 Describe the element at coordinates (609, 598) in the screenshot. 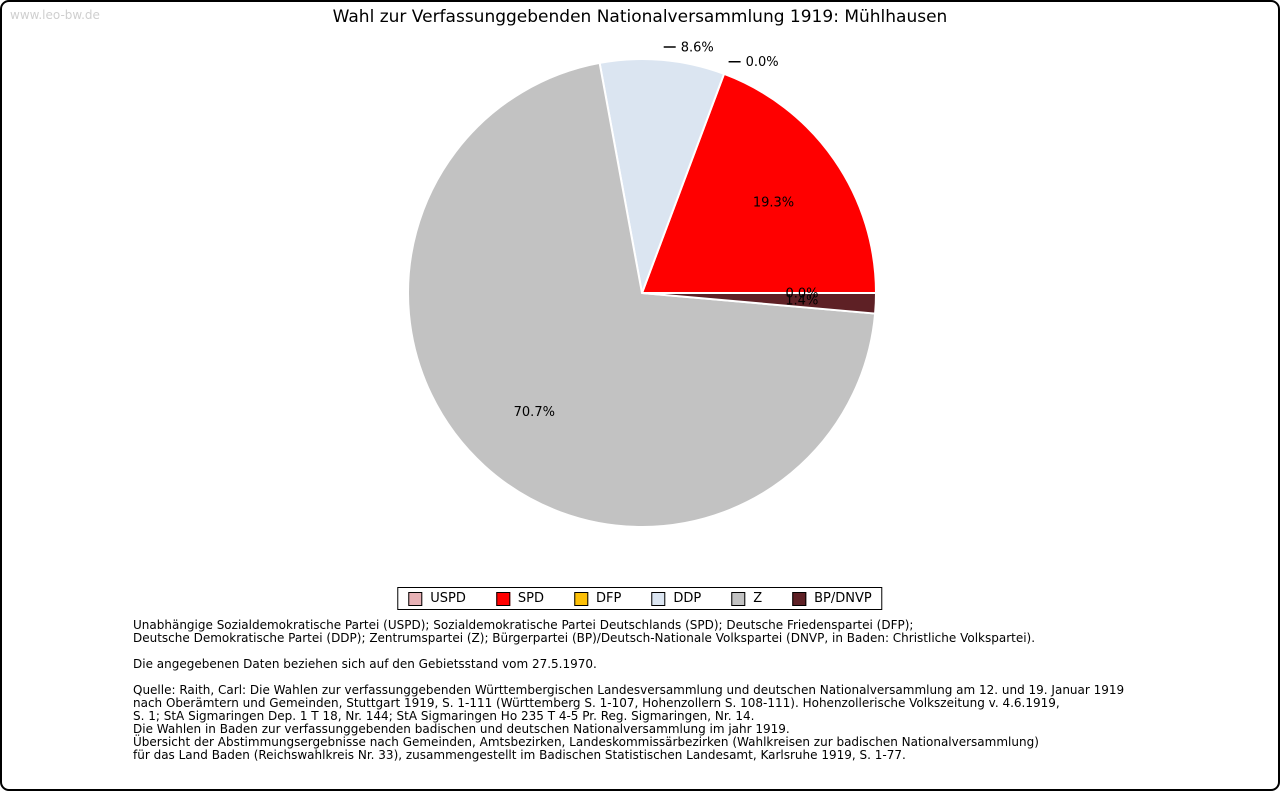

I see `legend-label: DFP` at that location.